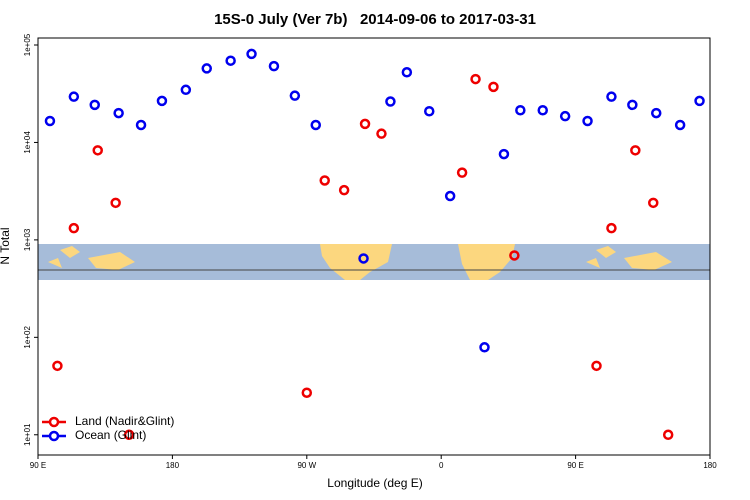 Image resolution: width=750 pixels, height=500 pixels. I want to click on legend-label: Ocean (Glint), so click(110, 435).